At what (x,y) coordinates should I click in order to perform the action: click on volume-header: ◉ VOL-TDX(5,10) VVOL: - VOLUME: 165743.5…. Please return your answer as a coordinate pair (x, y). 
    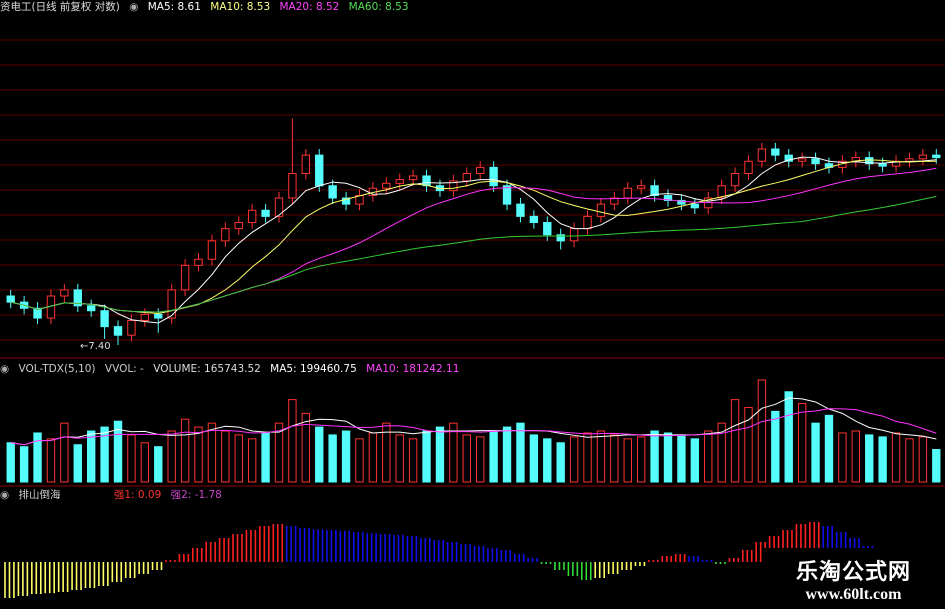
    Looking at the image, I should click on (232, 369).